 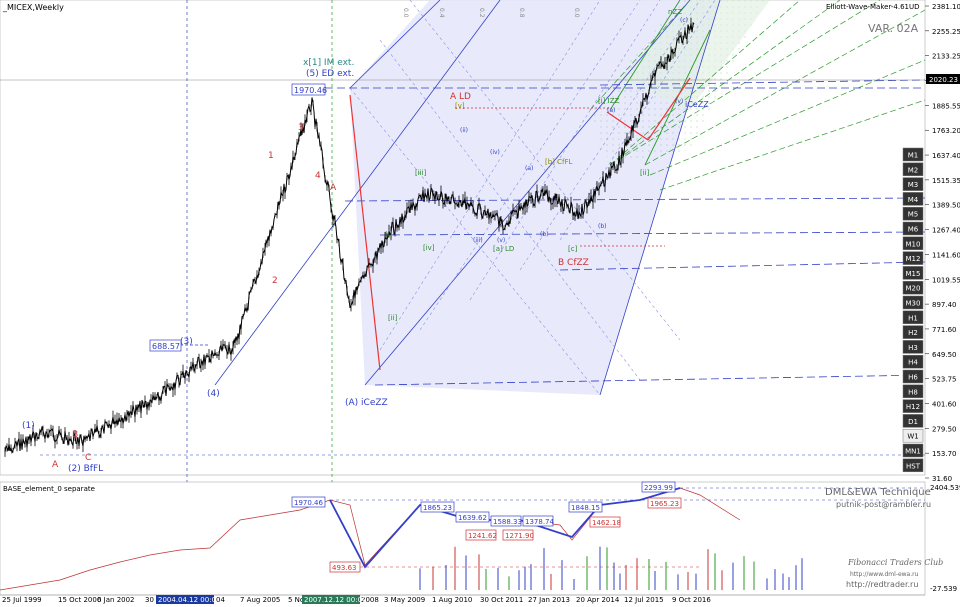 I want to click on tf-button-label: M6, so click(x=913, y=230).